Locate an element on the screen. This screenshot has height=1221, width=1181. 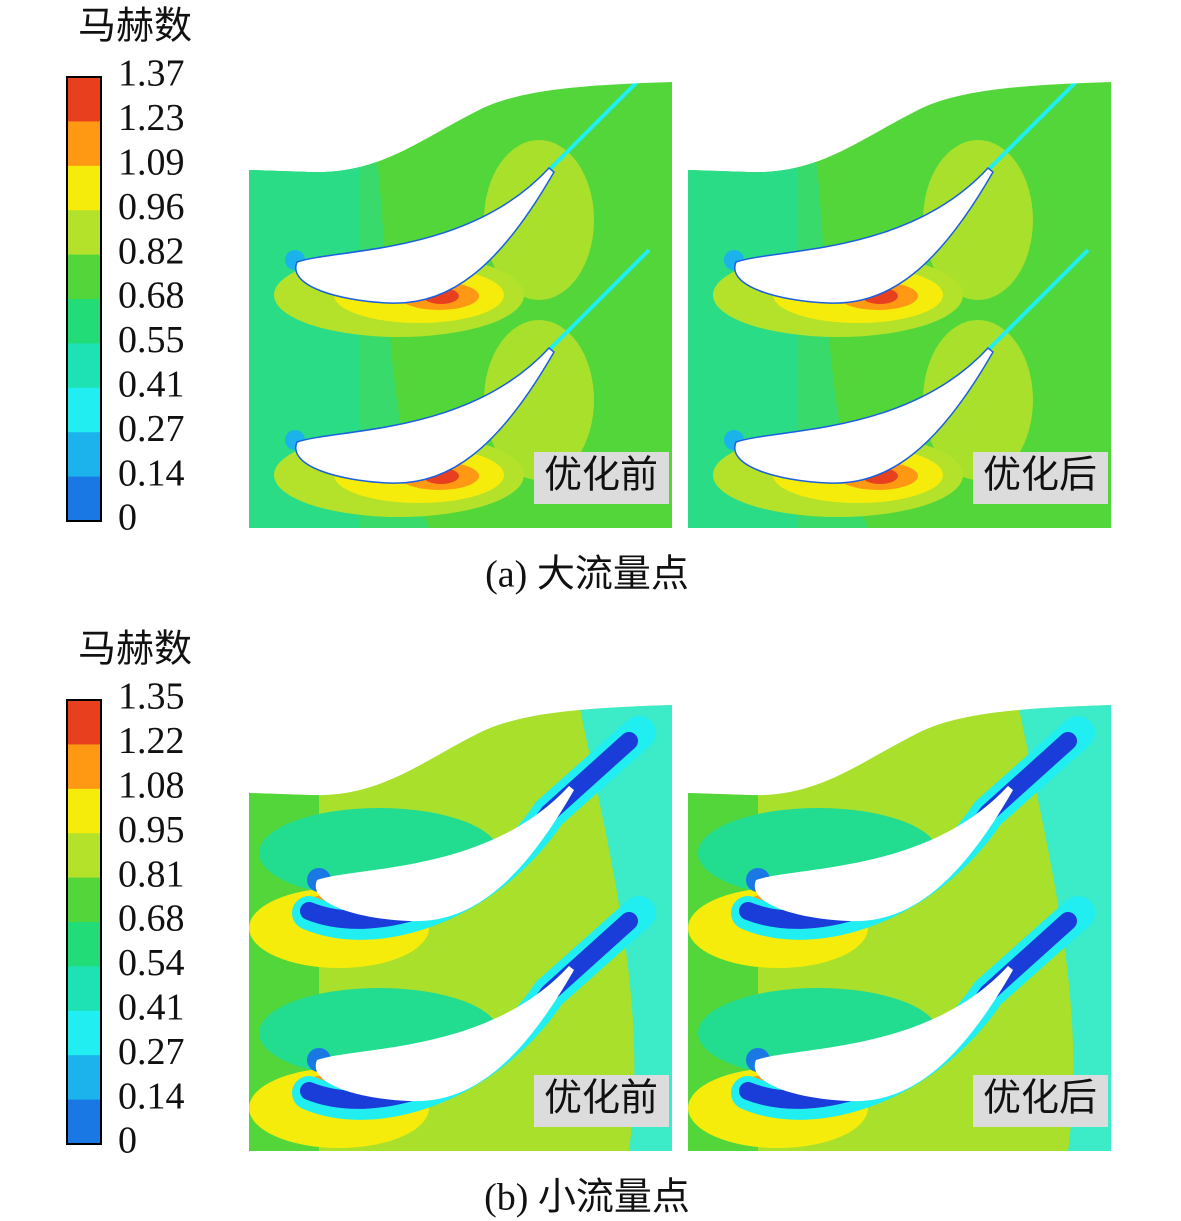
colorbar-tick-label: 1.37 is located at coordinates (151, 74).